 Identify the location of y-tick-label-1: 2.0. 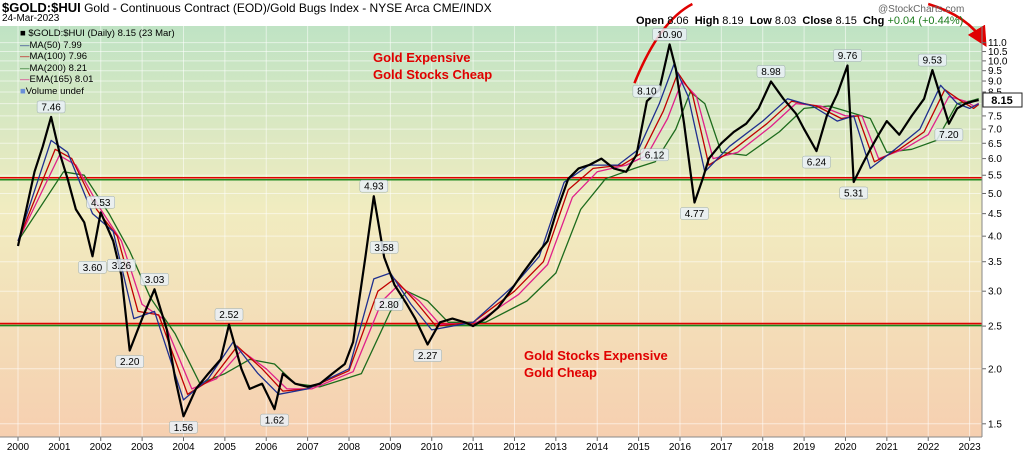
(995, 369).